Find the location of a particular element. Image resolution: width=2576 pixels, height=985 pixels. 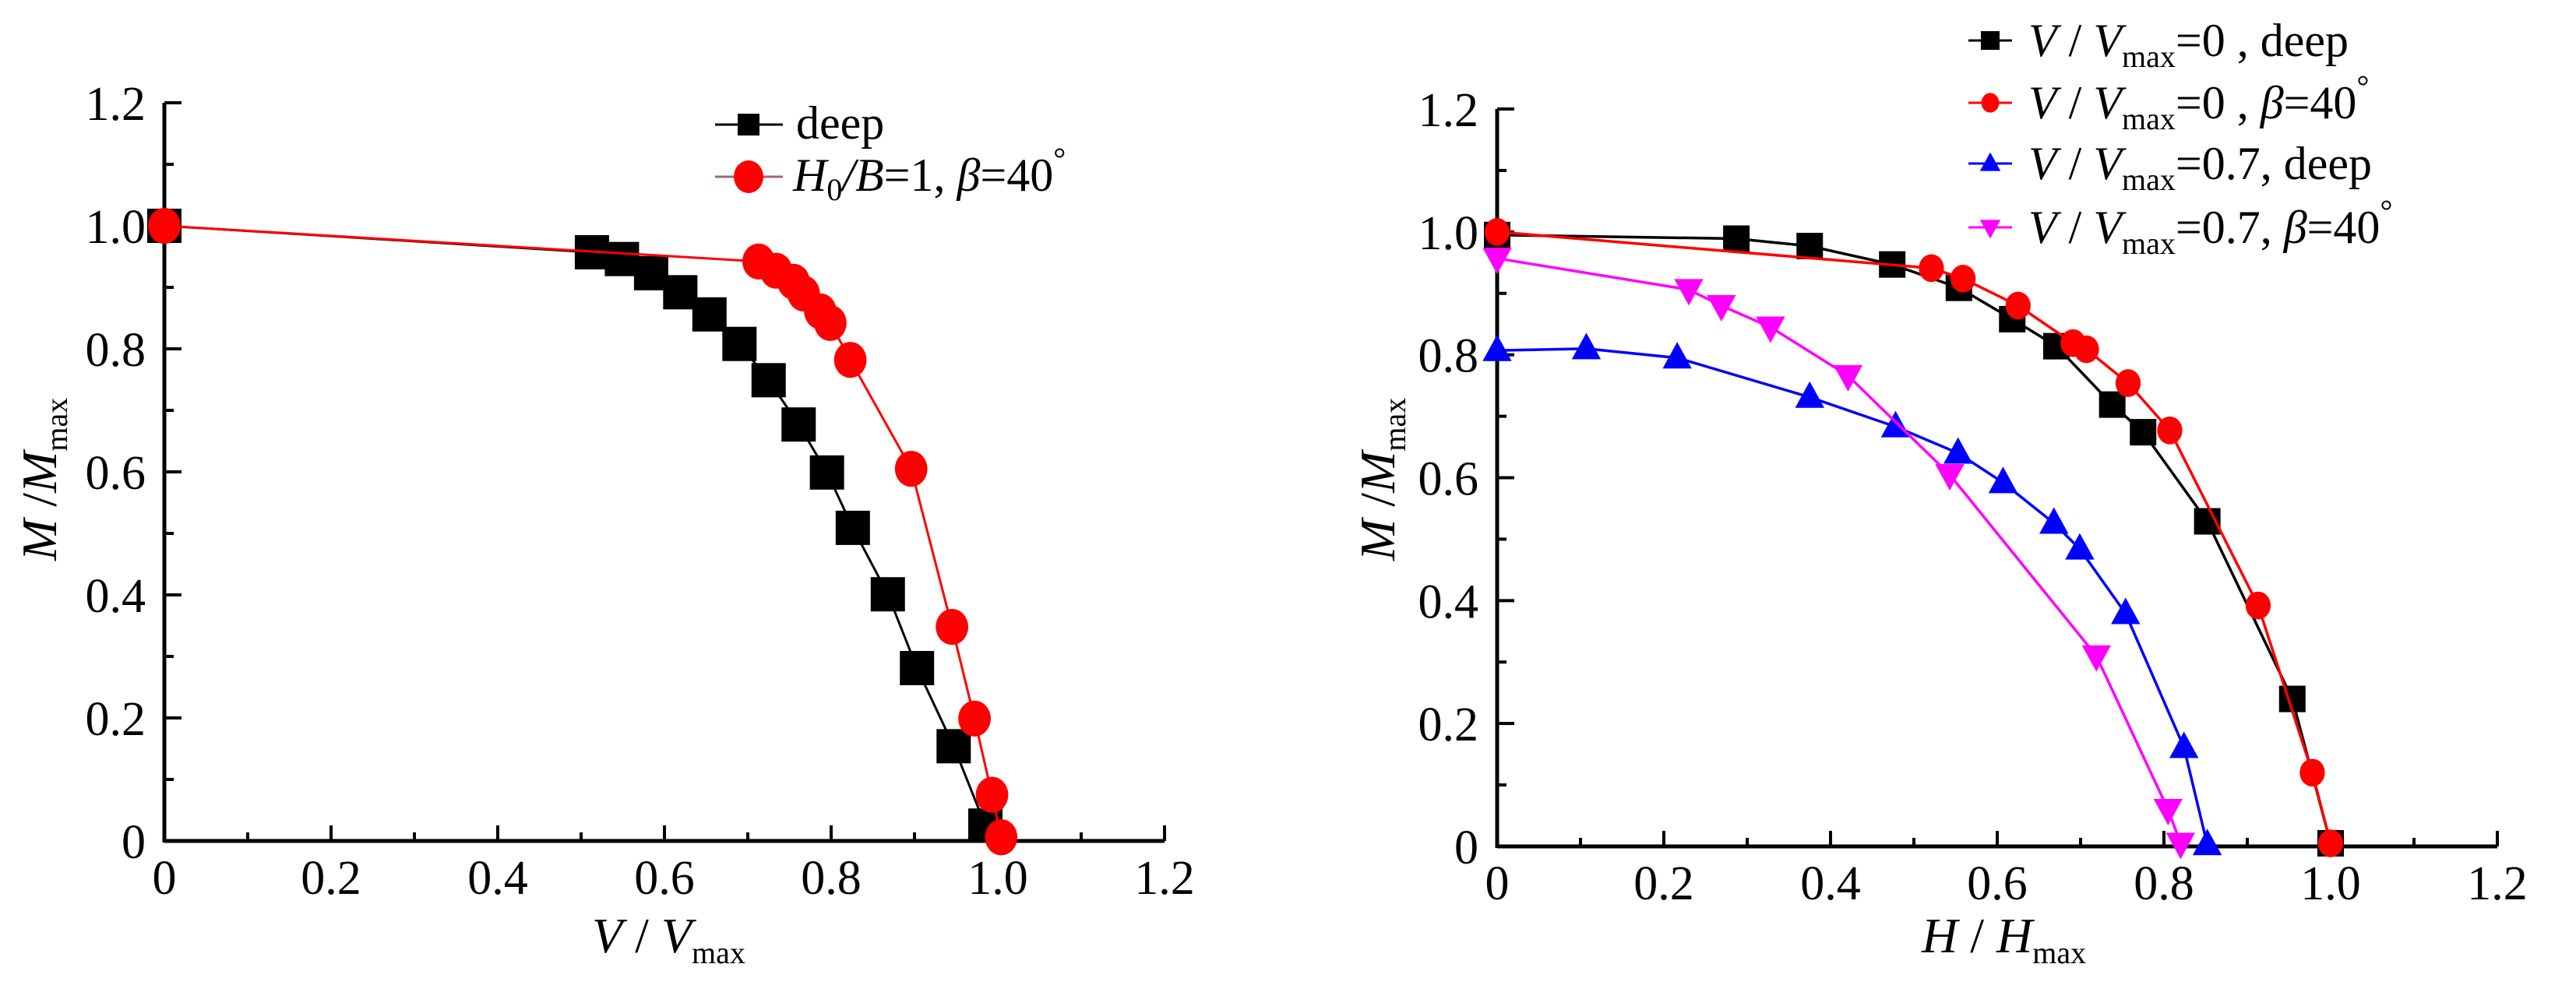

left-y-axis-title: M /Mmax is located at coordinates (43, 479).